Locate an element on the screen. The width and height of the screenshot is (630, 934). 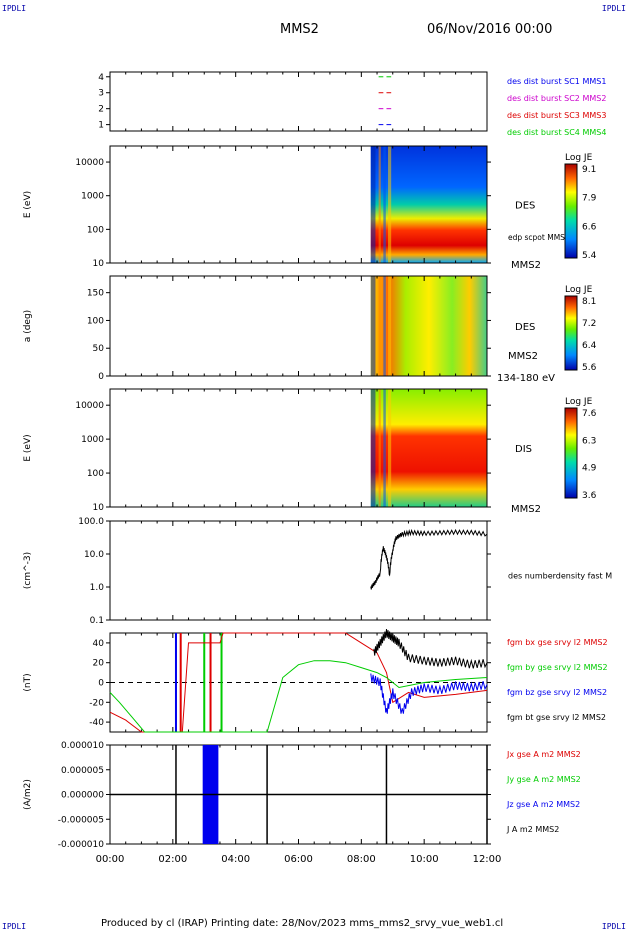
panel-des-pitch-angle-bottom-label: 134-180 eV is located at coordinates (526, 378).